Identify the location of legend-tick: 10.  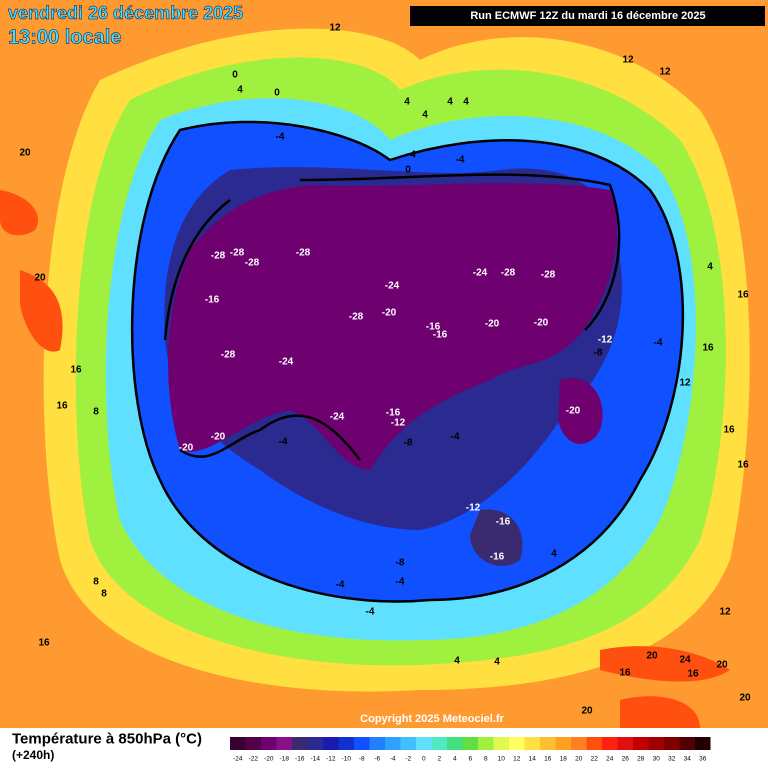
(502, 759).